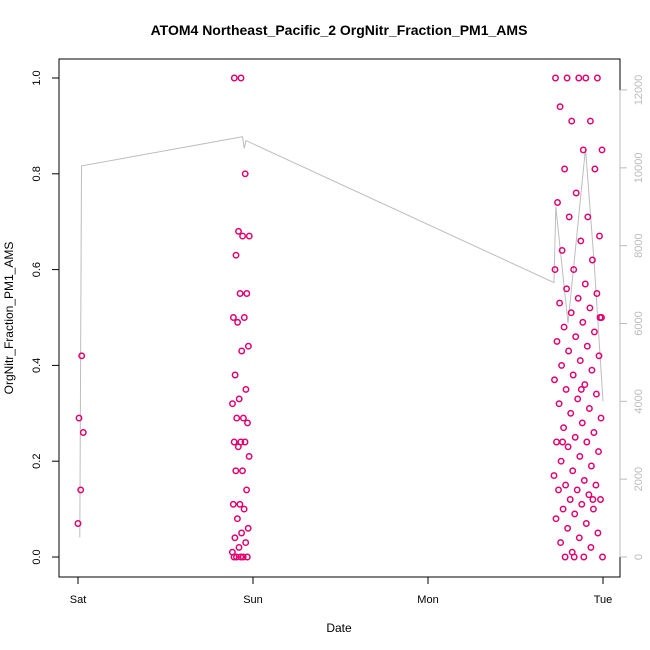 The image size is (650, 650). I want to click on y2-tick-label: 6000, so click(639, 323).